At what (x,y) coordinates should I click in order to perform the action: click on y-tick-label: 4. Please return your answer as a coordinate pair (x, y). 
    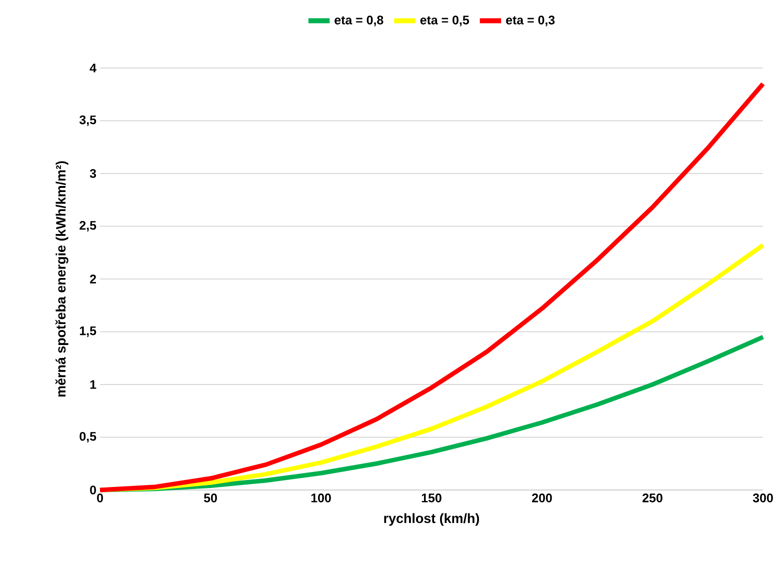
    Looking at the image, I should click on (93, 68).